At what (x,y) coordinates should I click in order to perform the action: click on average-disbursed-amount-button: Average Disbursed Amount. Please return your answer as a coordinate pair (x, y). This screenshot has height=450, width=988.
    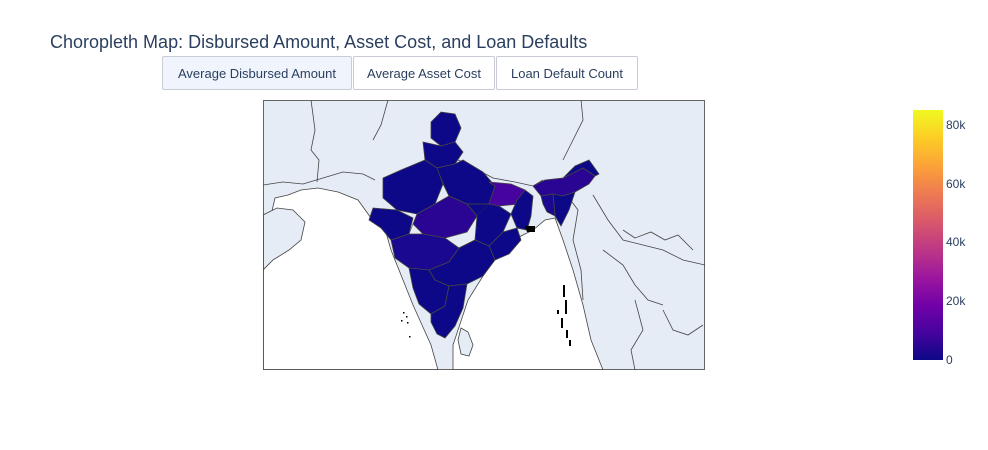
    Looking at the image, I should click on (257, 73).